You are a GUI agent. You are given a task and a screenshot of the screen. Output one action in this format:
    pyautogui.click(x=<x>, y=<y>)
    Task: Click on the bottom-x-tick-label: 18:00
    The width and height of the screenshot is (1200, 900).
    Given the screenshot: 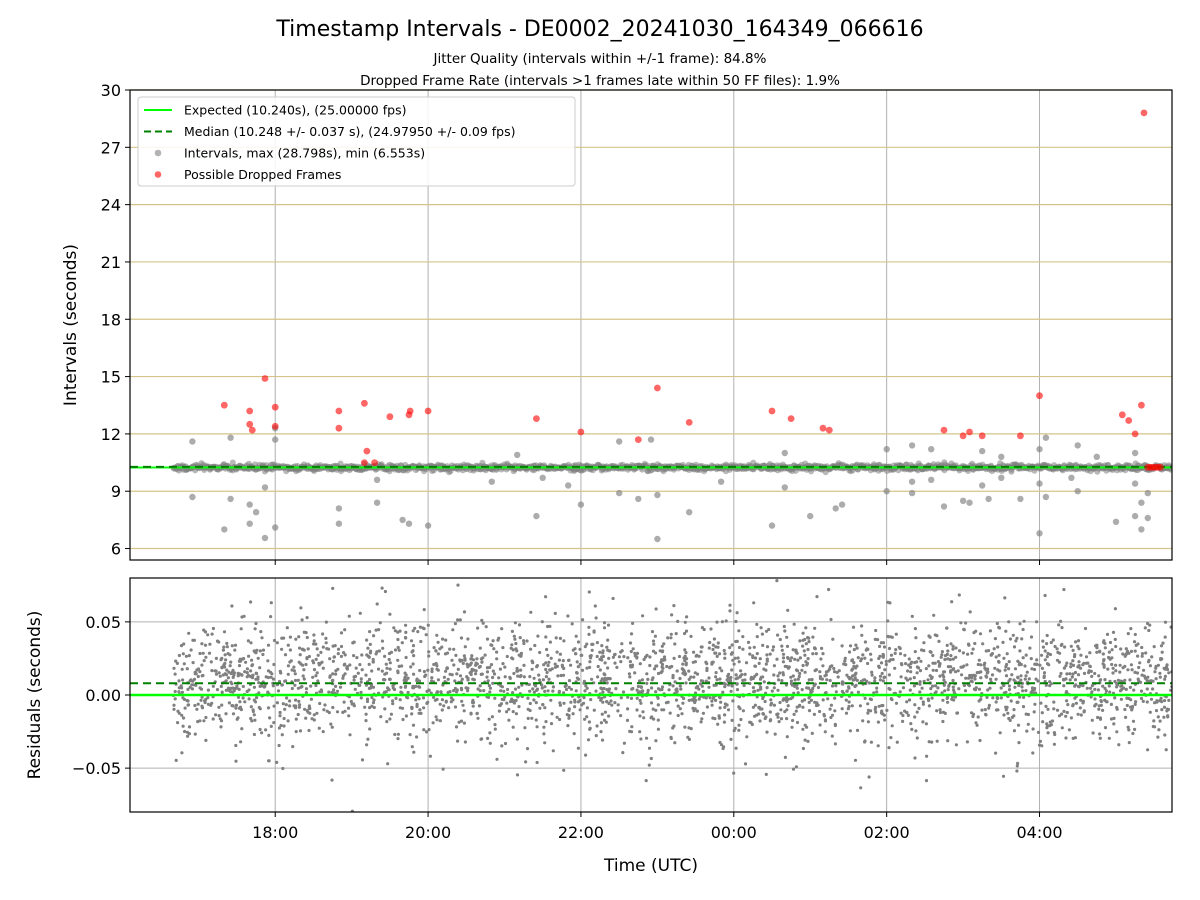 What is the action you would take?
    pyautogui.click(x=275, y=832)
    